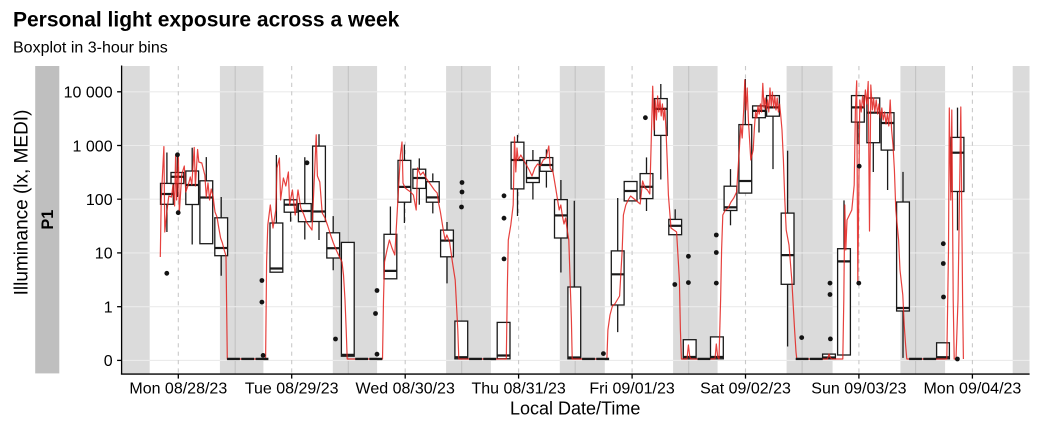 The height and width of the screenshot is (437, 1056). Describe the element at coordinates (858, 389) in the screenshot. I see `svg-text: Sun 09/03/23` at that location.